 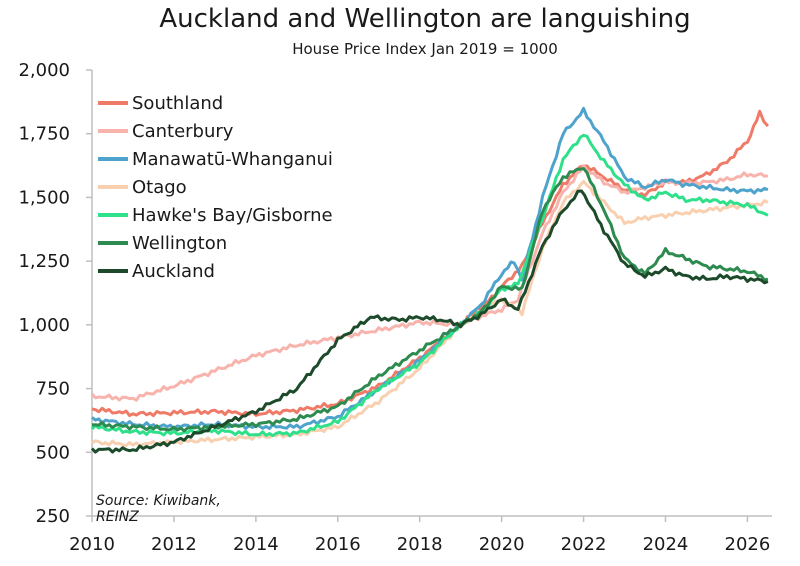 What do you see at coordinates (92, 544) in the screenshot?
I see `x-tick-label: 2010` at bounding box center [92, 544].